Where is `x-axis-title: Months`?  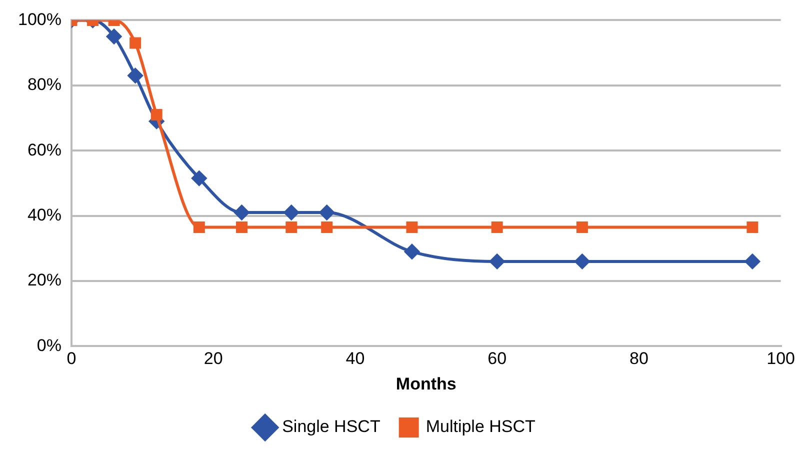 x-axis-title: Months is located at coordinates (426, 384).